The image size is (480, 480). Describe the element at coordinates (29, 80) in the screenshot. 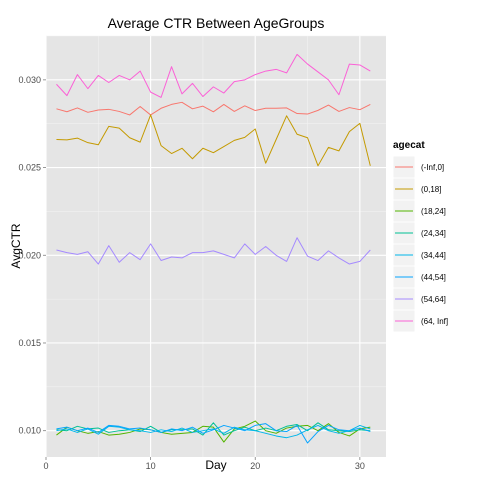

I see `y-tick-label: 0.030` at that location.